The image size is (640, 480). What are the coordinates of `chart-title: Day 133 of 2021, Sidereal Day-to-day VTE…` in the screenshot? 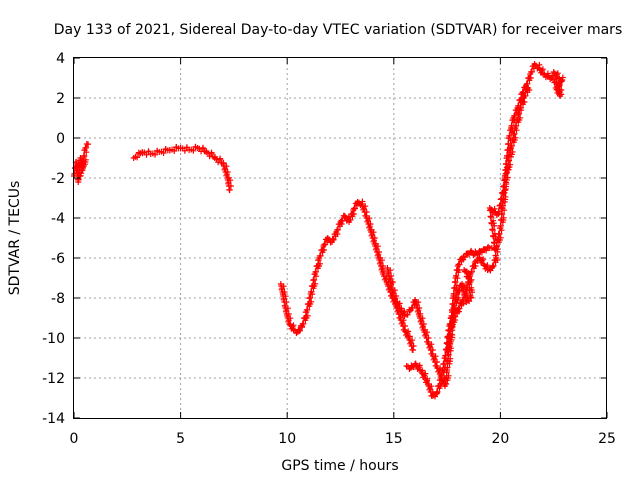 It's located at (338, 30).